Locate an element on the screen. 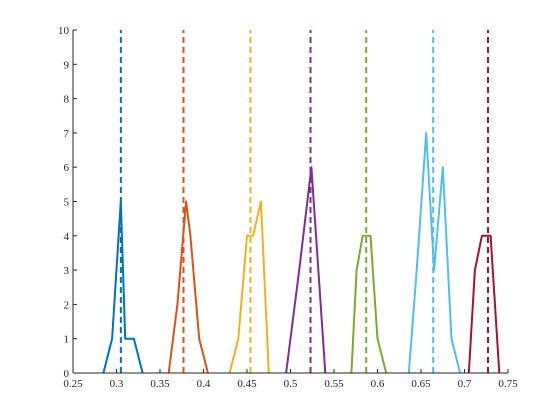 The image size is (560, 420). x-tick-label: 0.45 is located at coordinates (247, 384).